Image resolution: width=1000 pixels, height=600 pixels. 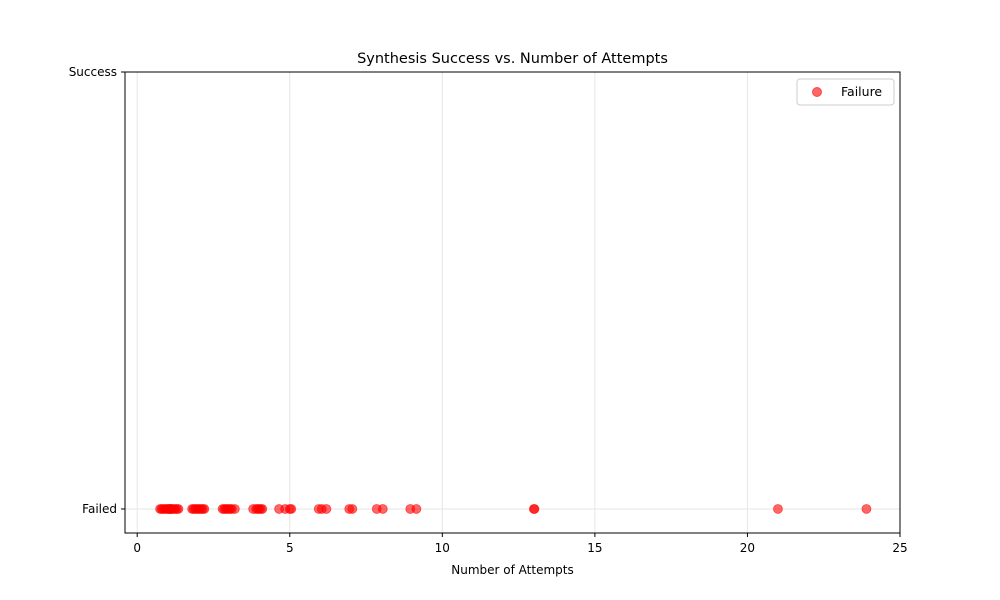 I want to click on legend-box, so click(x=845, y=92).